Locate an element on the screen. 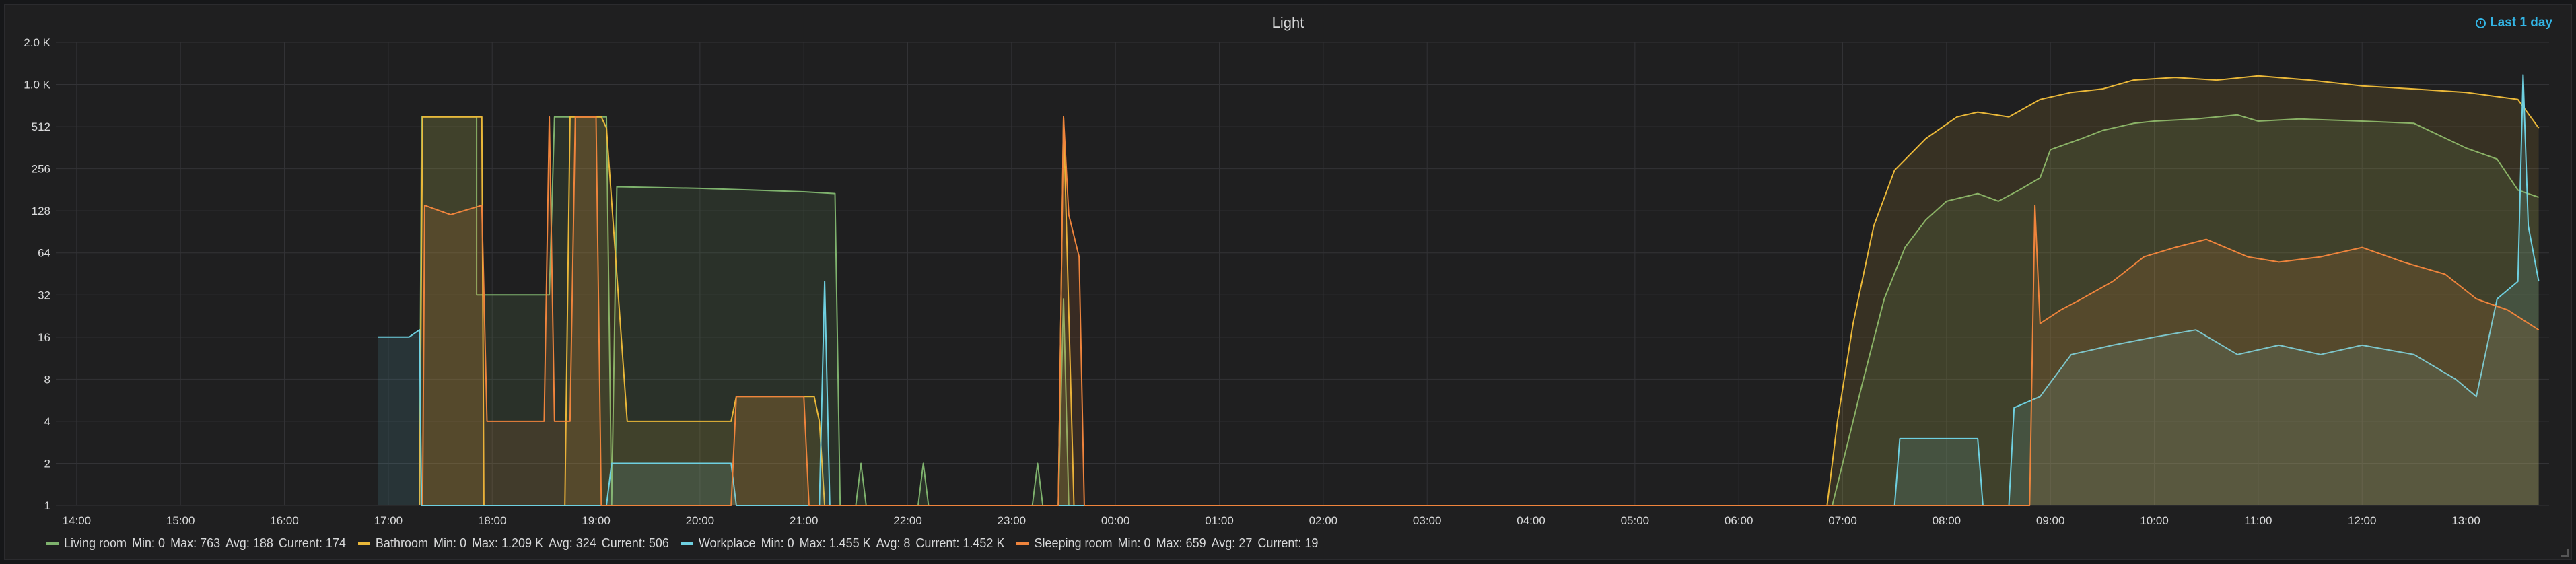  legend-min-sleeping-room: Min: 0 is located at coordinates (1134, 543).